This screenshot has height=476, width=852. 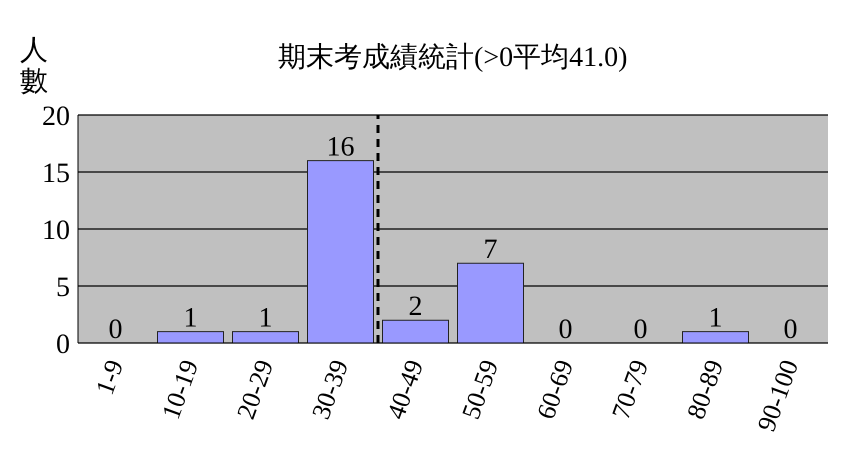 What do you see at coordinates (405, 389) in the screenshot?
I see `x-tick-label: 40-49` at bounding box center [405, 389].